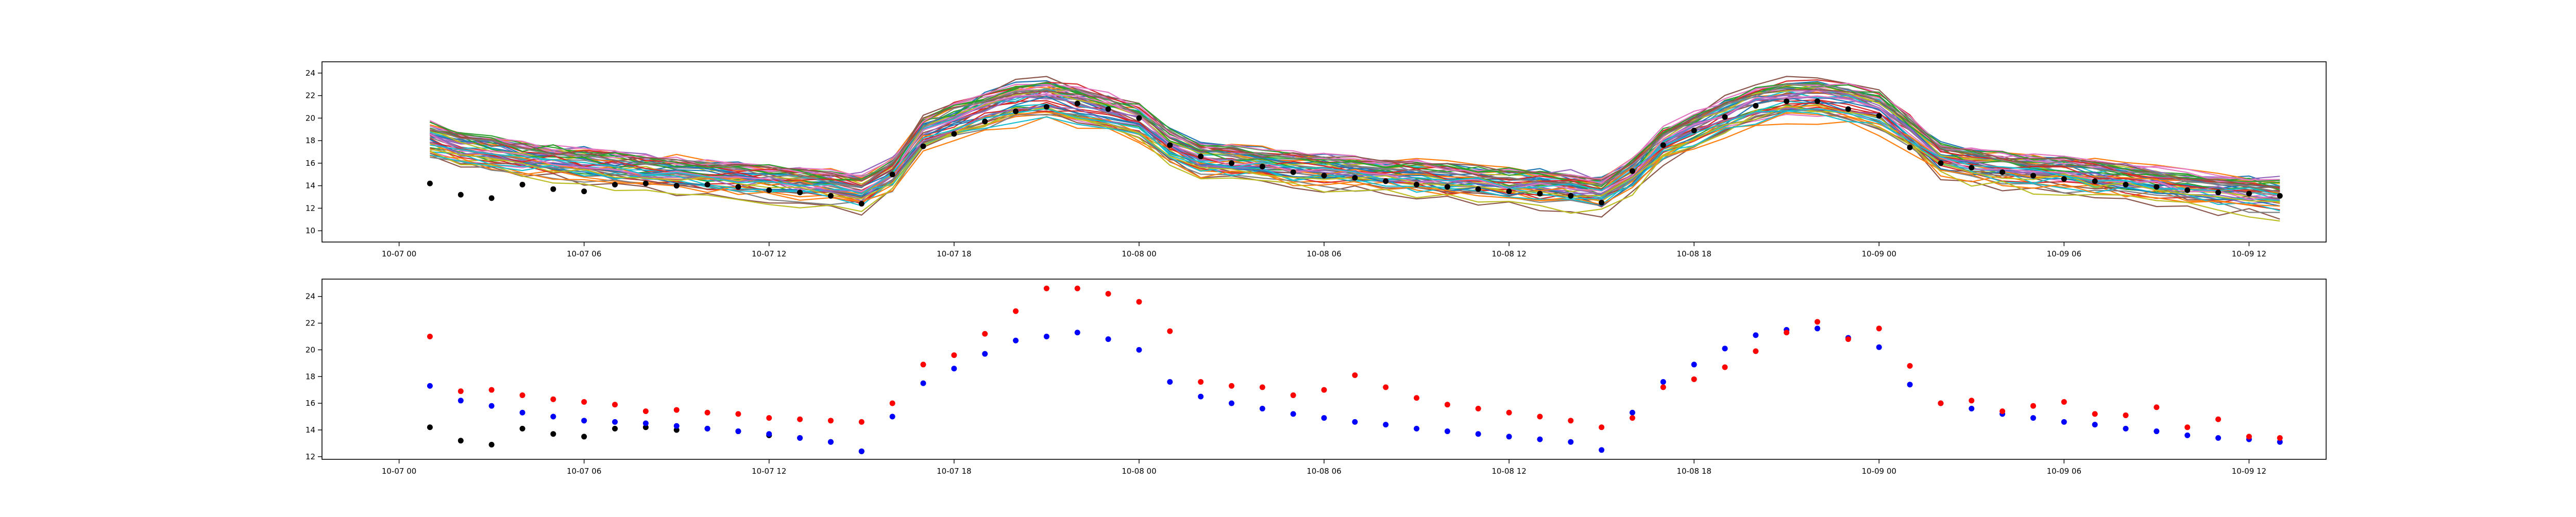 Image resolution: width=2576 pixels, height=517 pixels. I want to click on x-tick-label: 10-07 06, so click(584, 471).